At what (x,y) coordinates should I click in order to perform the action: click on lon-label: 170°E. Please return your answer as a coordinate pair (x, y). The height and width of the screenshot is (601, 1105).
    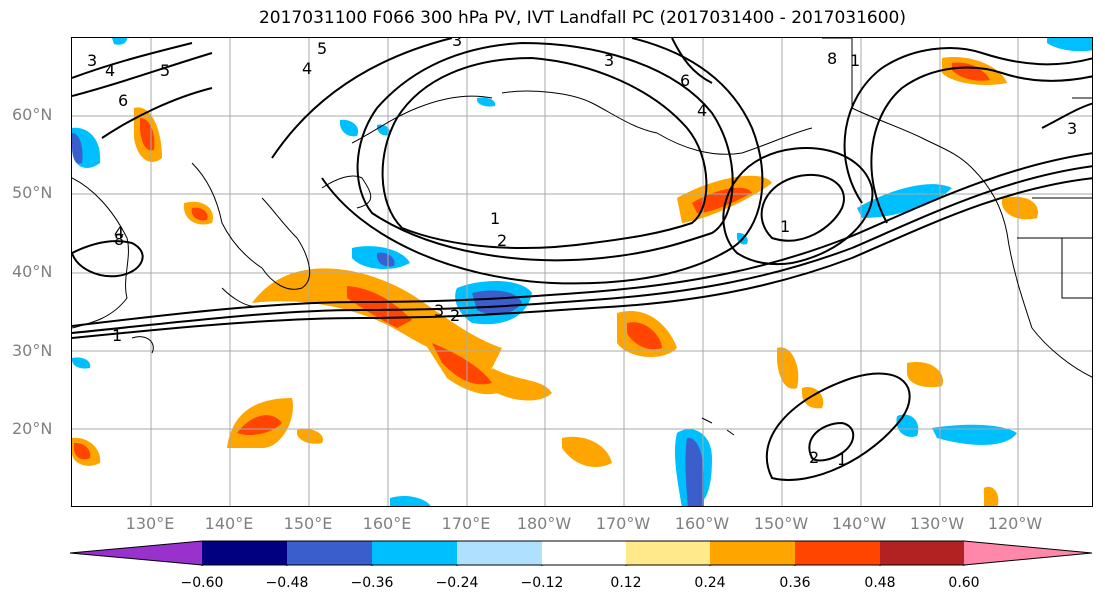
    Looking at the image, I should click on (466, 523).